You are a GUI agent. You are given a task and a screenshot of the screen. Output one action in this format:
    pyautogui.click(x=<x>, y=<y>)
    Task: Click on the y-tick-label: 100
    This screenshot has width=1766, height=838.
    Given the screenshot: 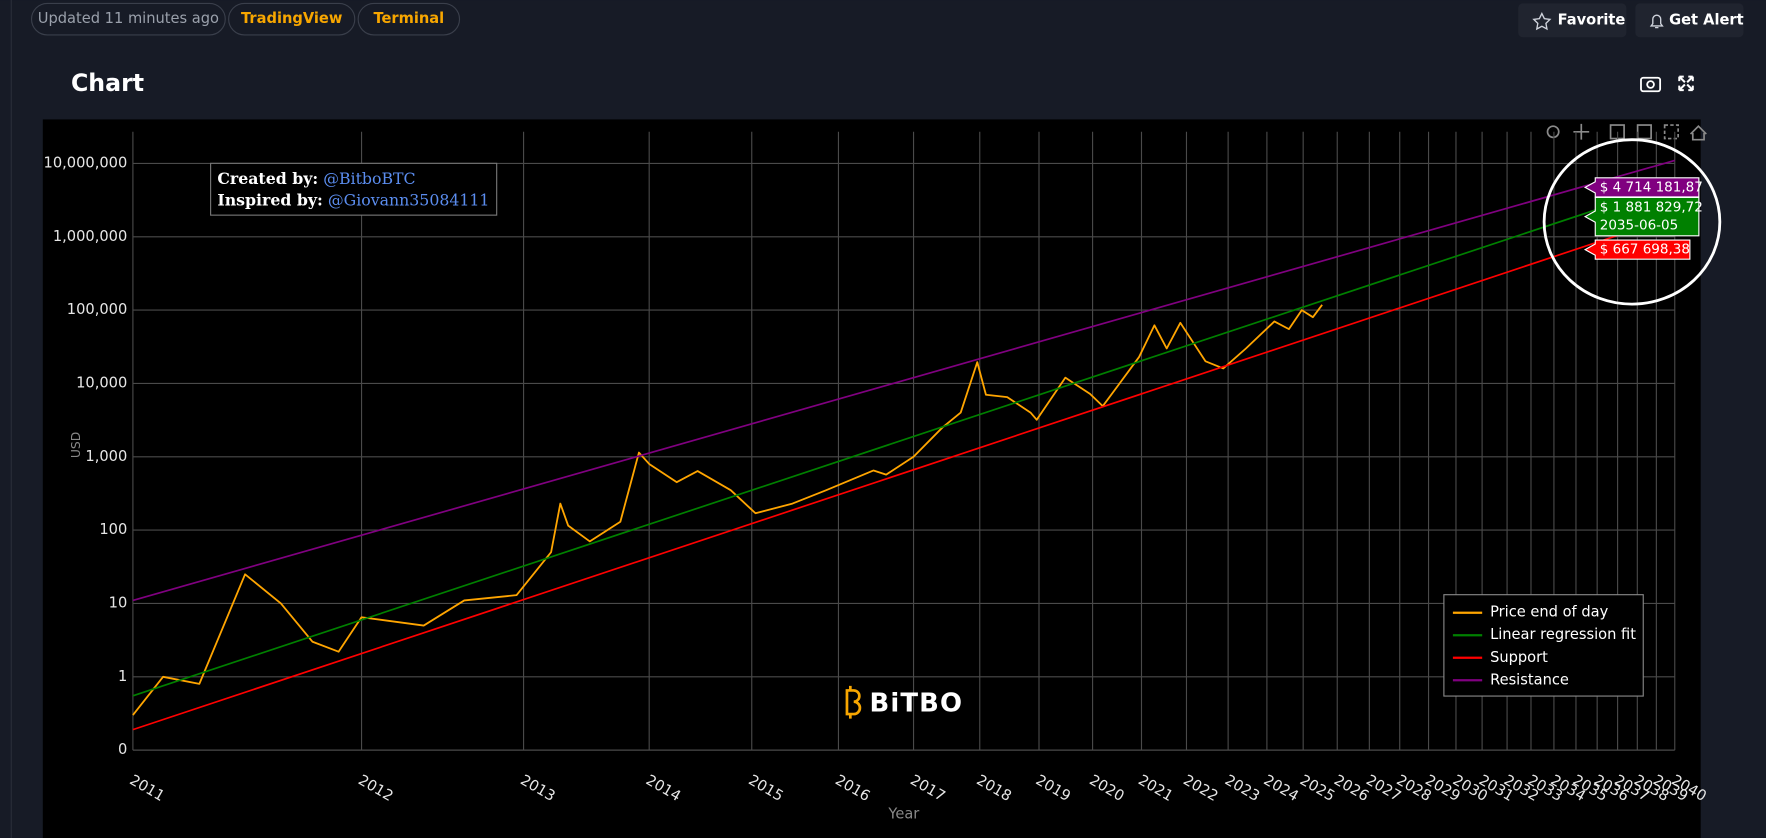 What is the action you would take?
    pyautogui.click(x=113, y=529)
    